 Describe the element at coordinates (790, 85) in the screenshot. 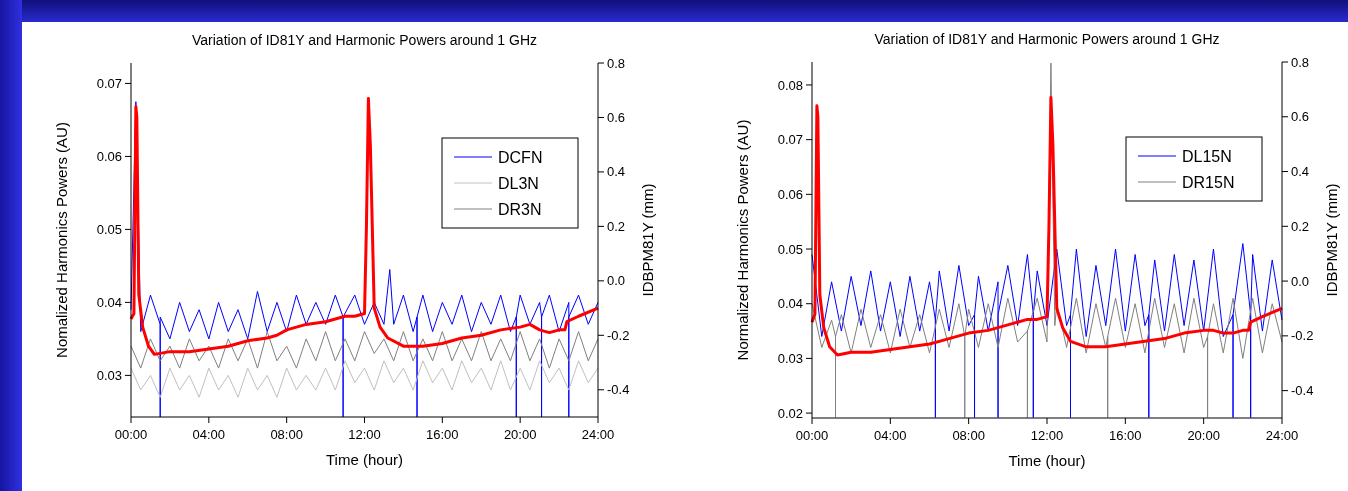

I see `y-tick-label: 0.08` at that location.